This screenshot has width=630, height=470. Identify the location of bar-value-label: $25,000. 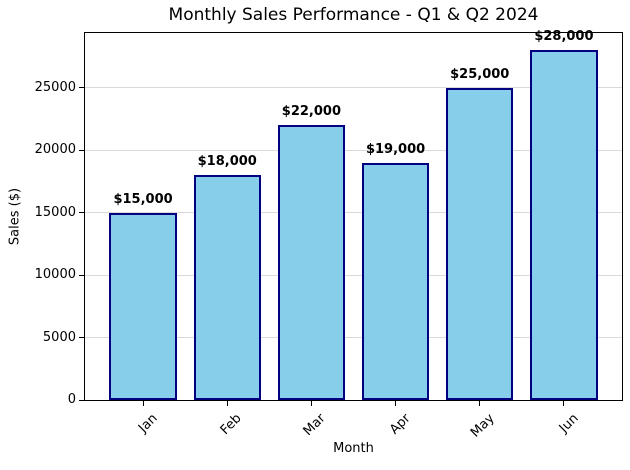
(480, 74).